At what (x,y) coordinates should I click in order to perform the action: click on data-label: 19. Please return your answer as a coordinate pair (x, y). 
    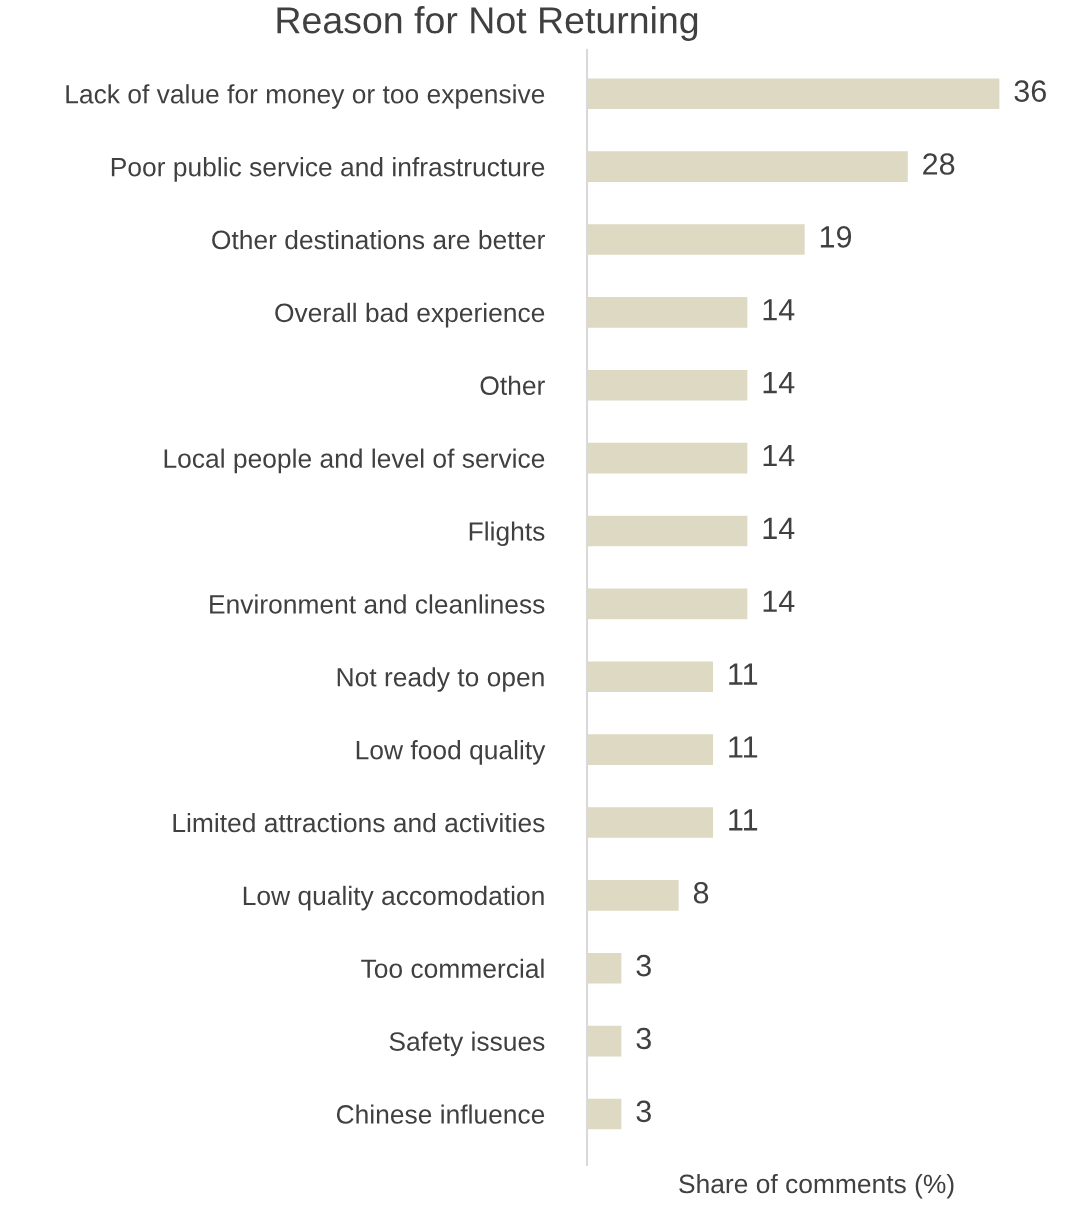
    Looking at the image, I should click on (836, 237).